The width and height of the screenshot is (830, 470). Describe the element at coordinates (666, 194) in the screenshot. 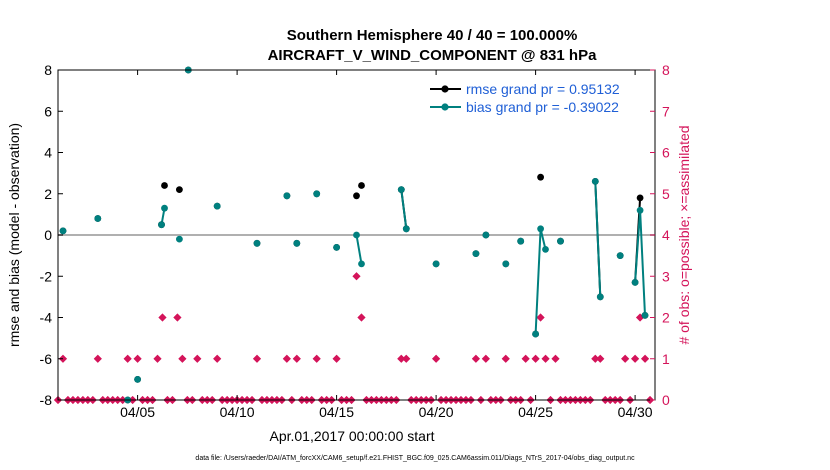

I see `y-right-tick-label: 5` at that location.